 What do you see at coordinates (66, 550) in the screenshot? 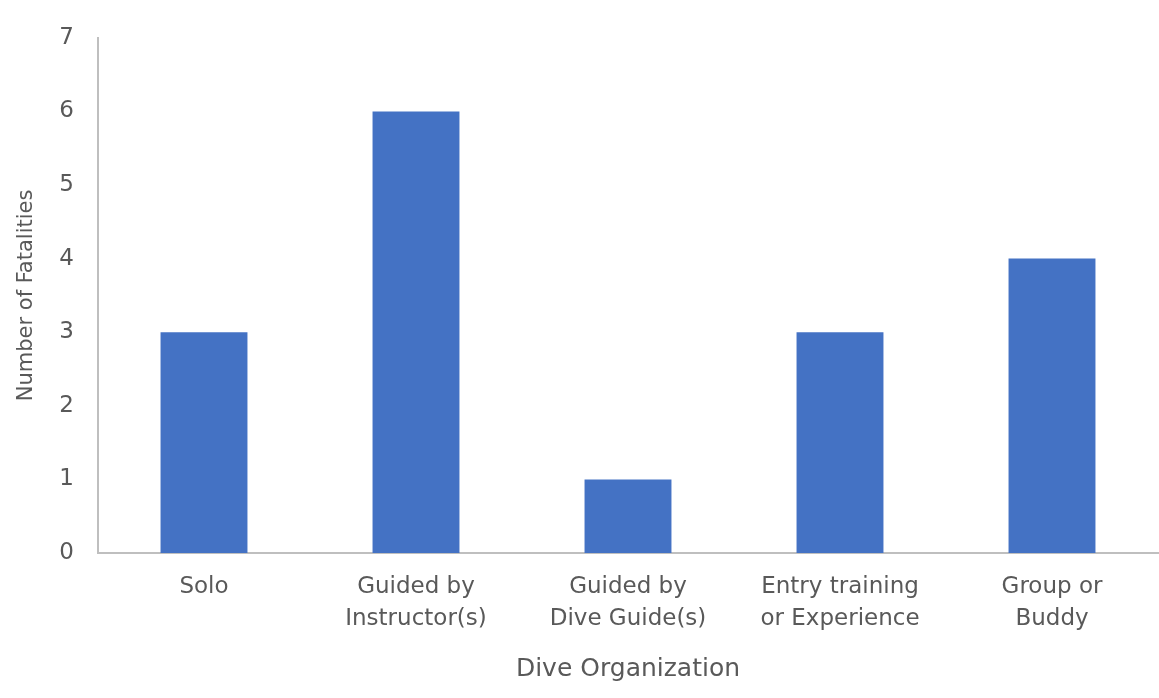
I see `y-tick-label: 0` at bounding box center [66, 550].